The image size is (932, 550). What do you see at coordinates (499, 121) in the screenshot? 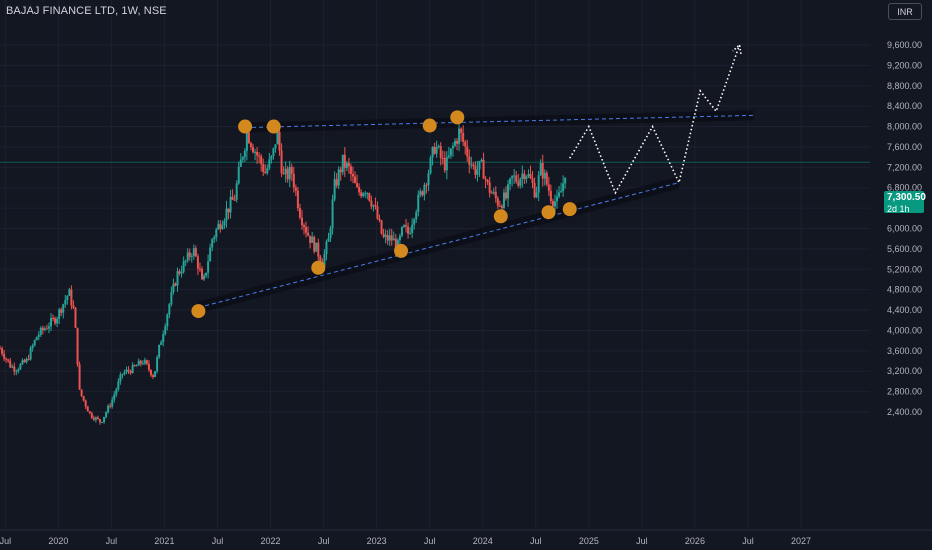
I see `upper-trendline` at bounding box center [499, 121].